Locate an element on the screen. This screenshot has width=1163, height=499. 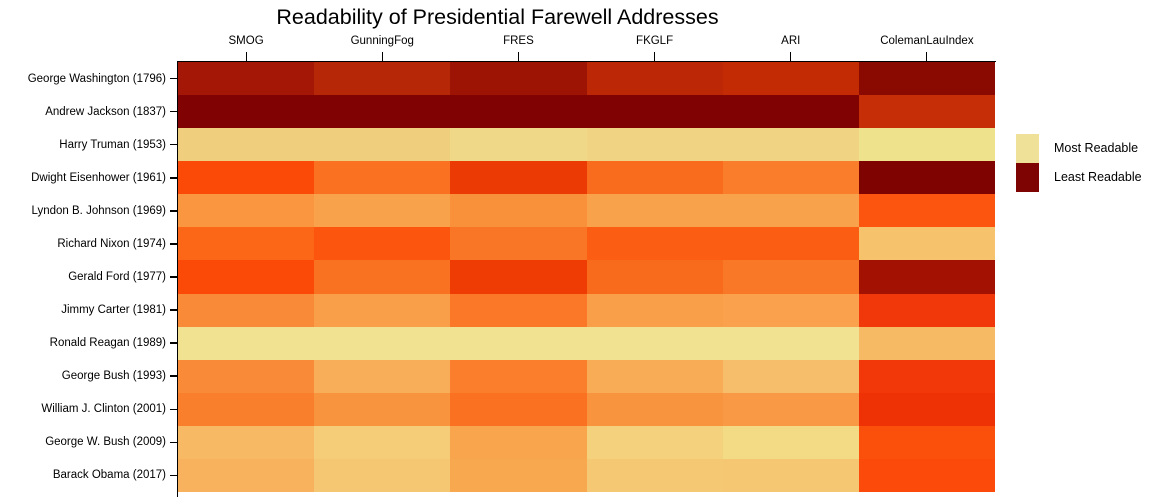
row-label: William J. Clinton (2001) is located at coordinates (103, 409).